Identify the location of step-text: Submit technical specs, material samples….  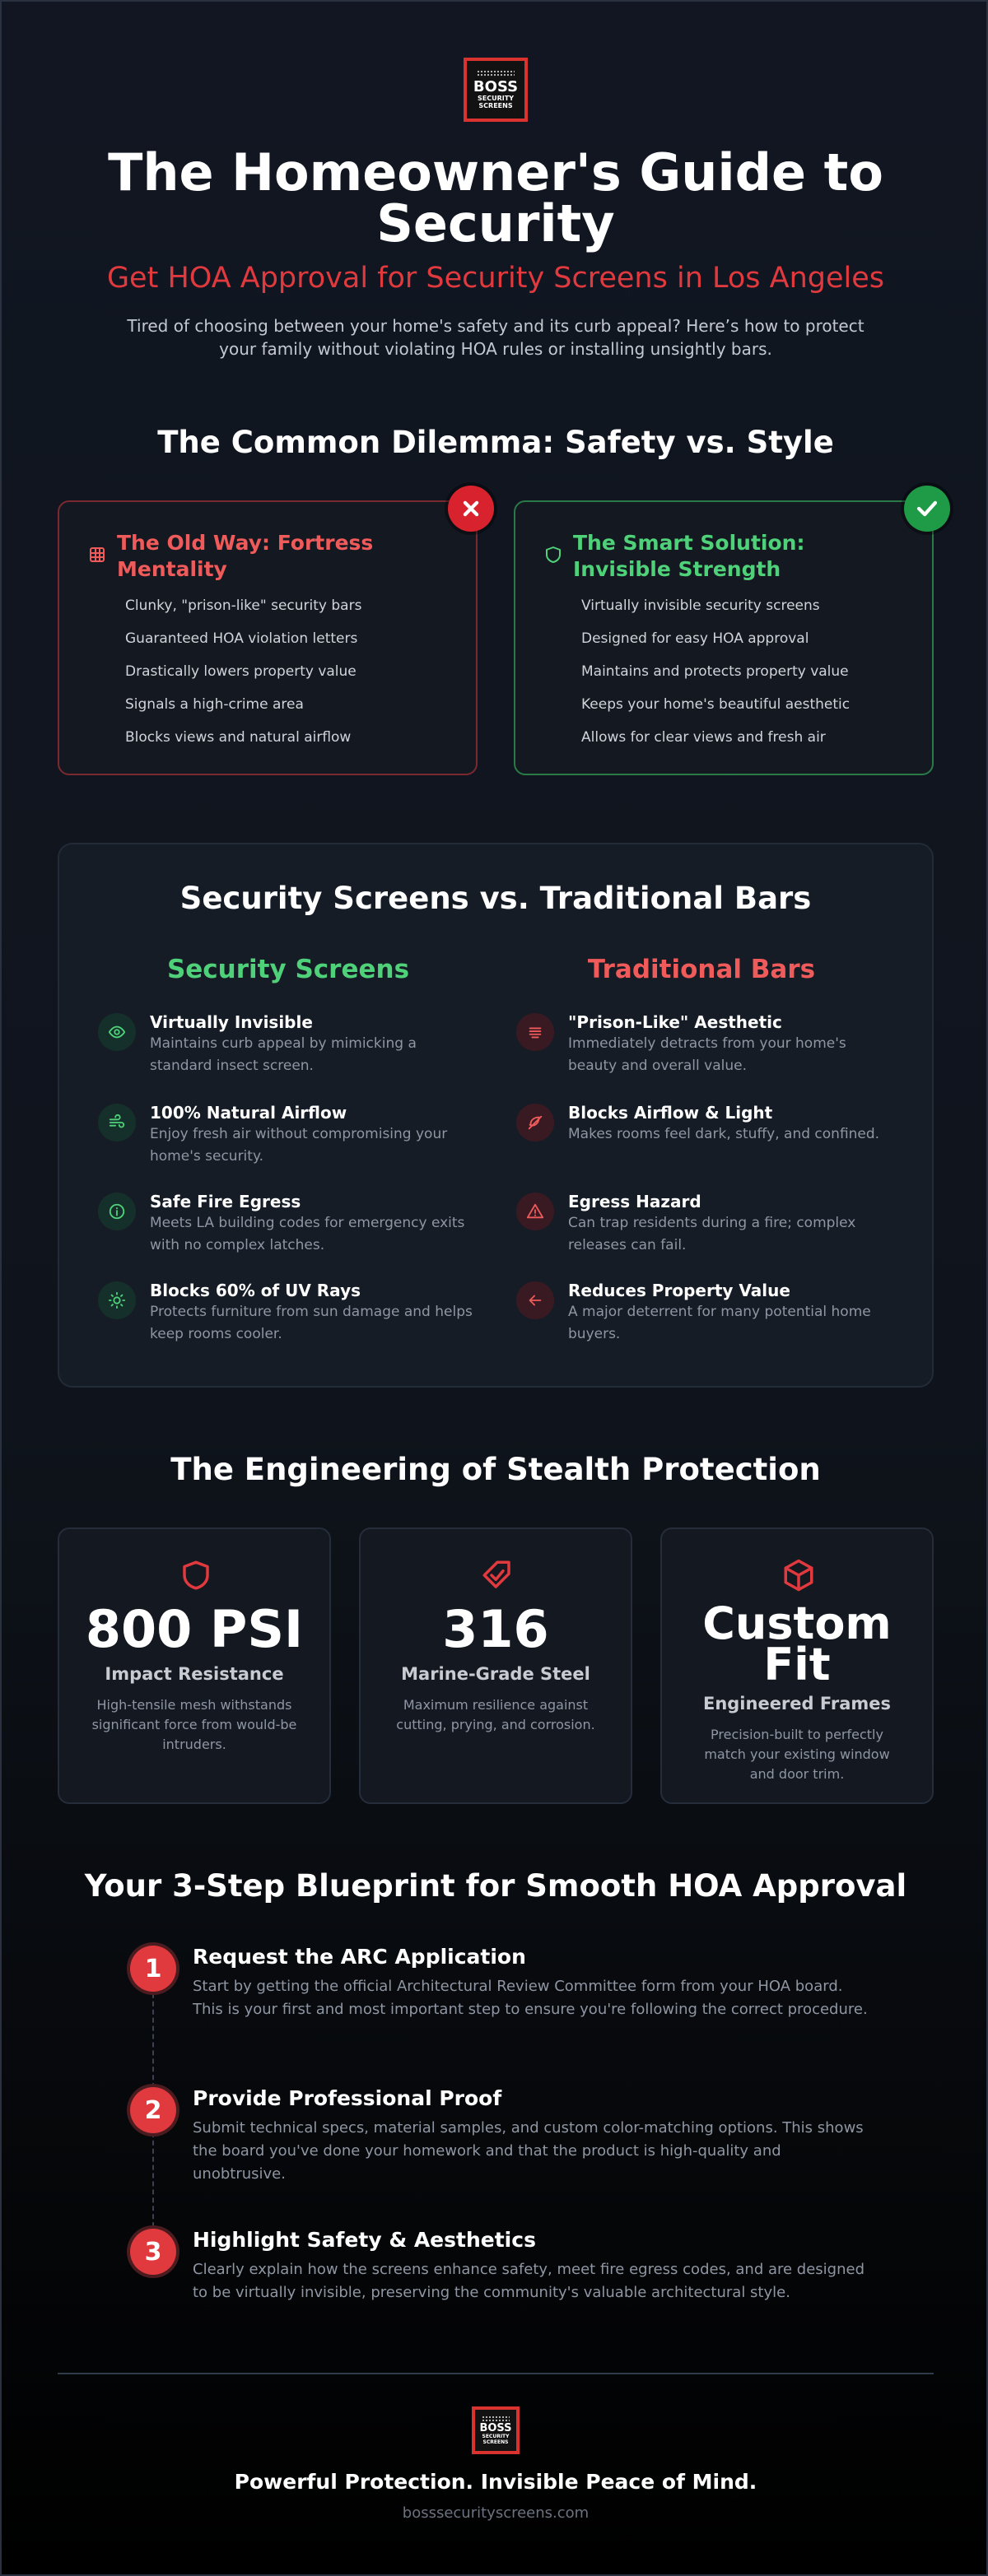
(528, 2151).